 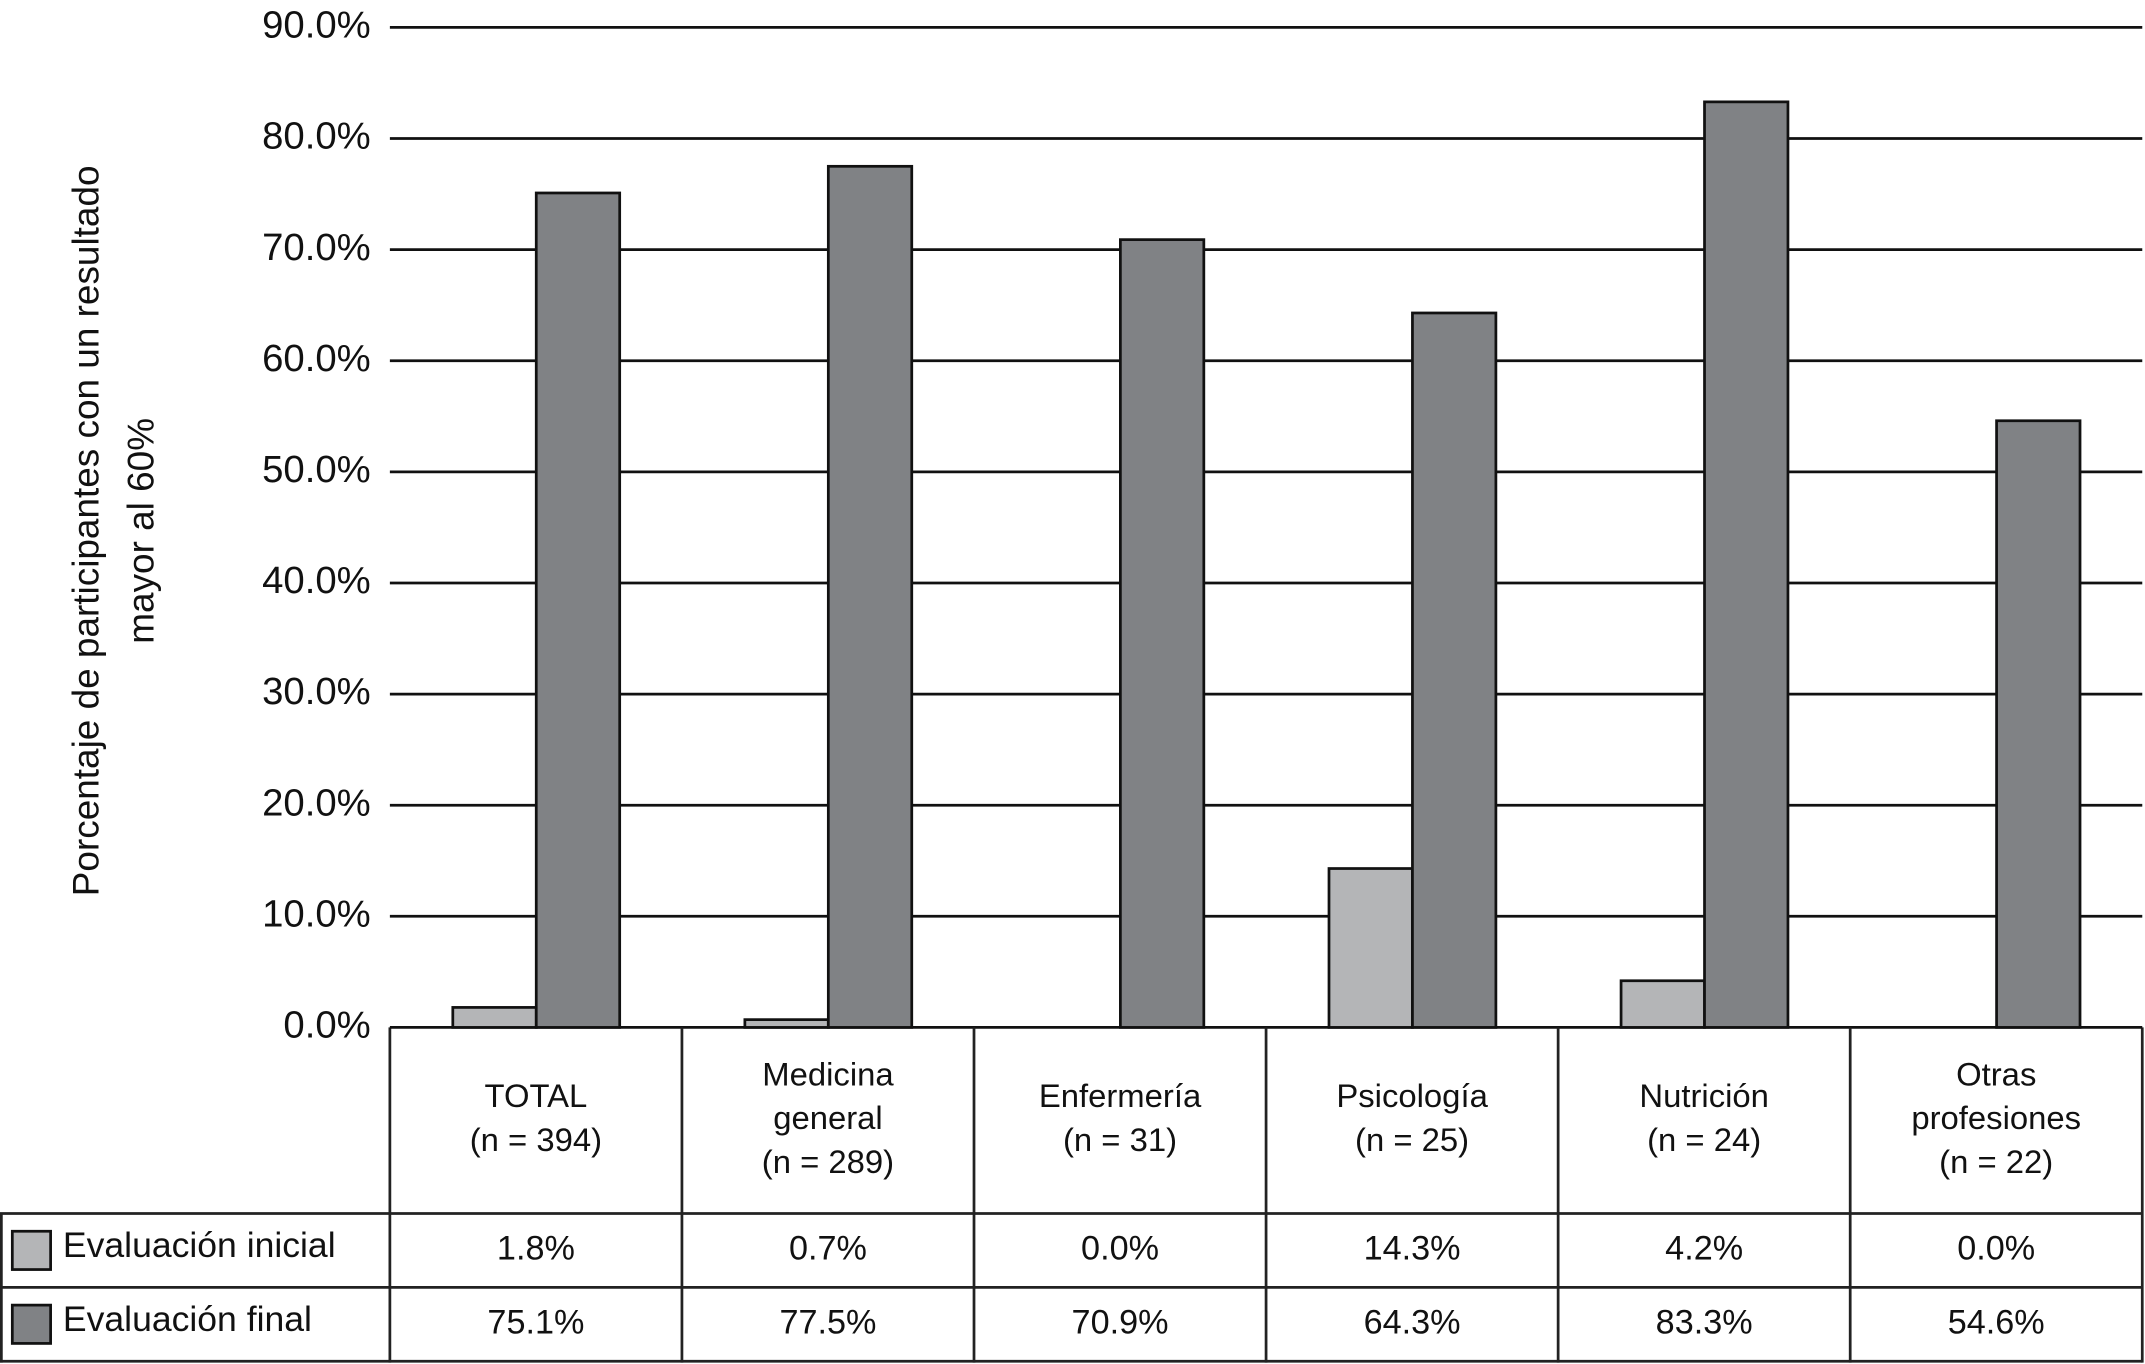 What do you see at coordinates (828, 1322) in the screenshot?
I see `table-value: 77.5%` at bounding box center [828, 1322].